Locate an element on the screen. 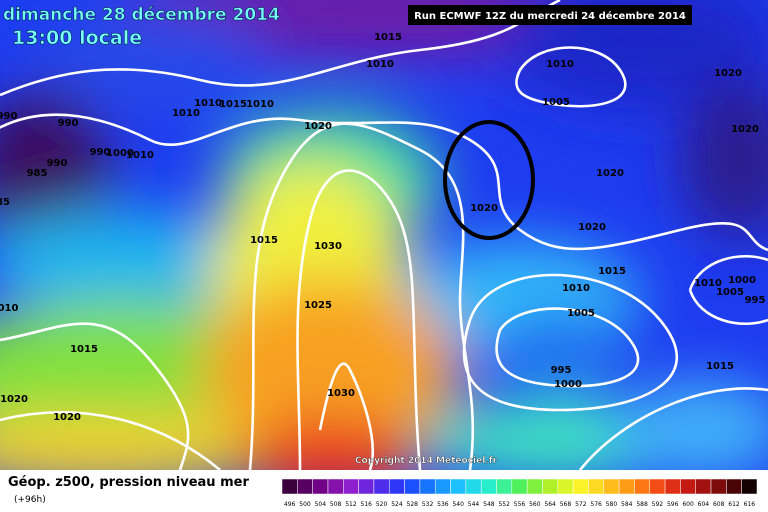 The image size is (768, 512). isobar-label: 010 is located at coordinates (9, 308).